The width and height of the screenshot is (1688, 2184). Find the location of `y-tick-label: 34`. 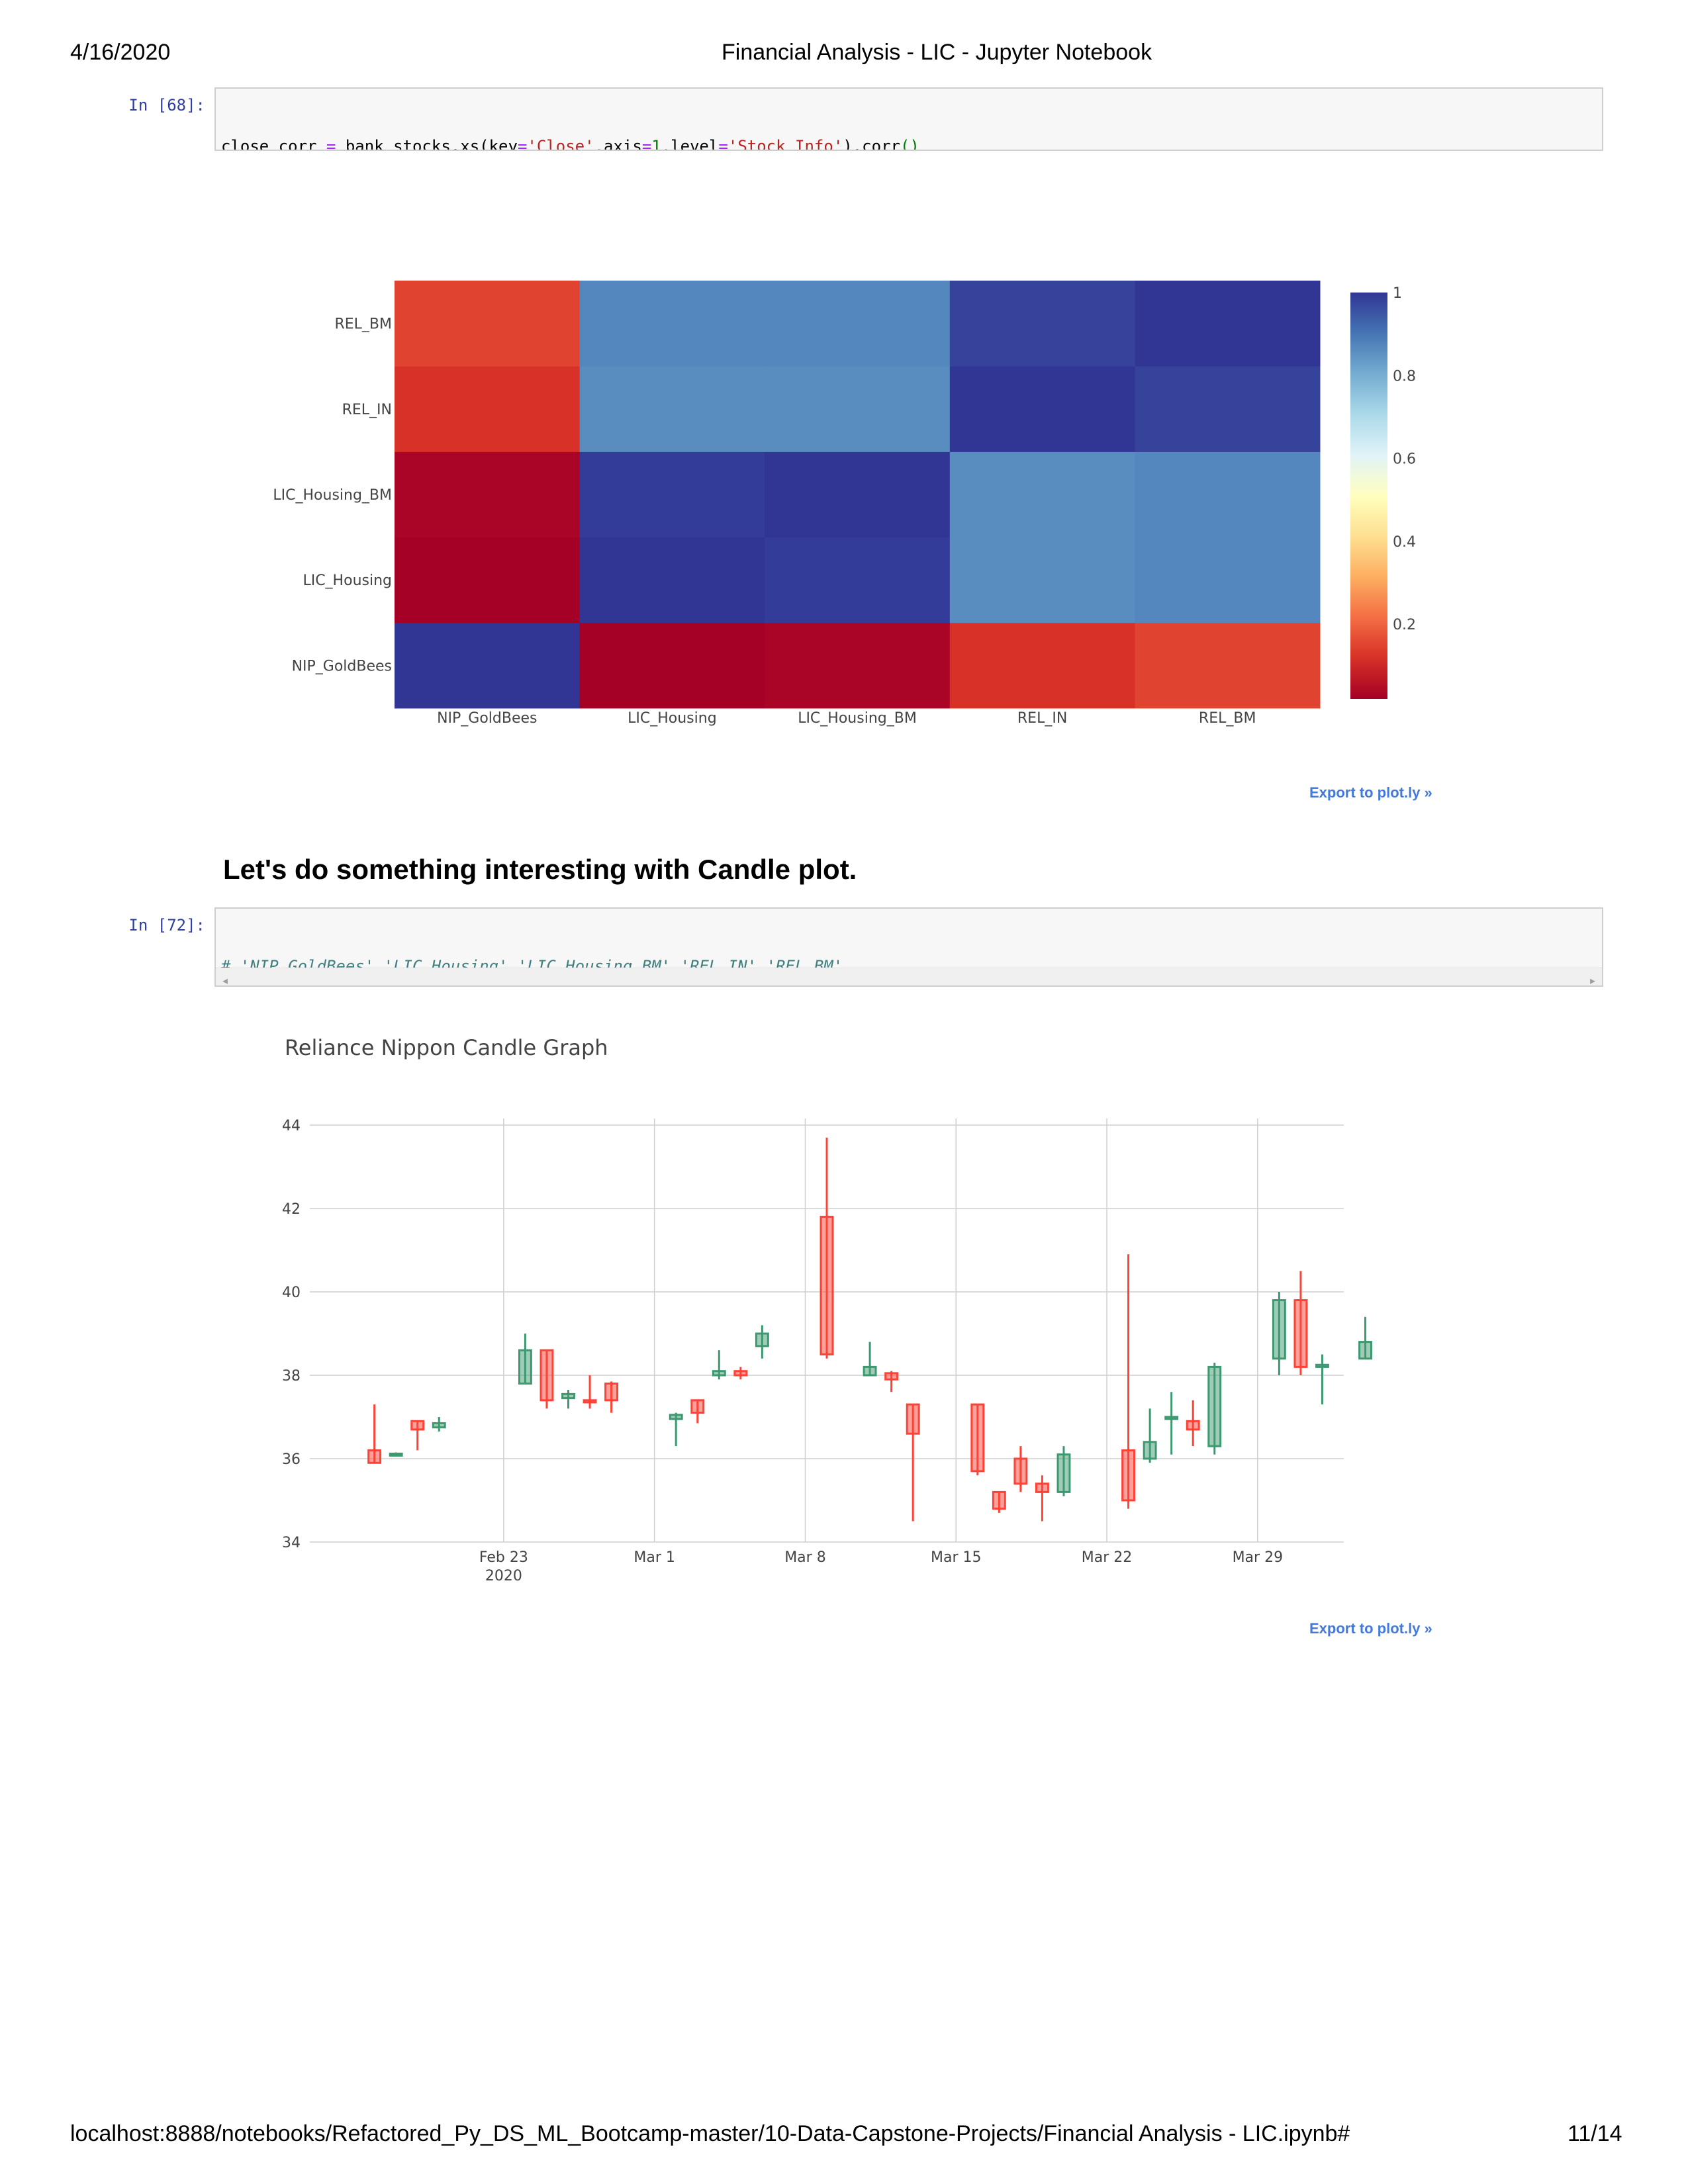

y-tick-label: 34 is located at coordinates (291, 1543).